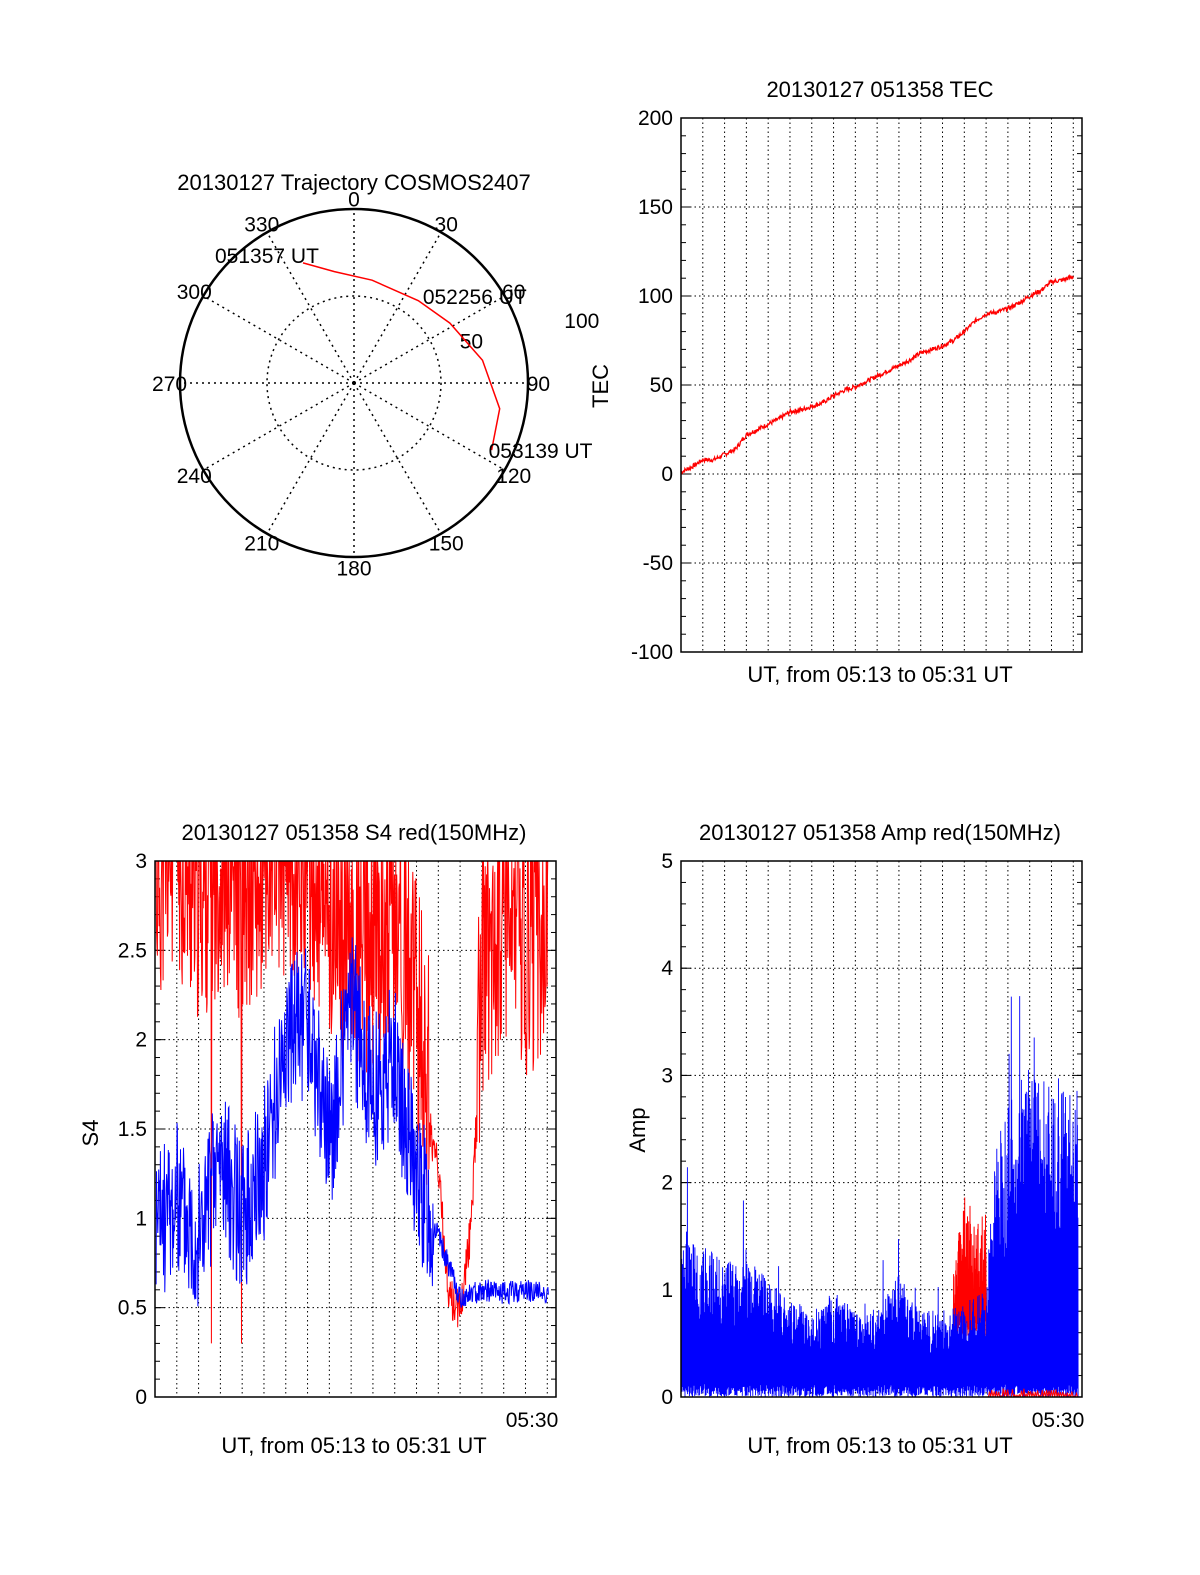  I want to click on amp-xlabel: UT, from 05:13 to 05:31 UT, so click(879, 1445).